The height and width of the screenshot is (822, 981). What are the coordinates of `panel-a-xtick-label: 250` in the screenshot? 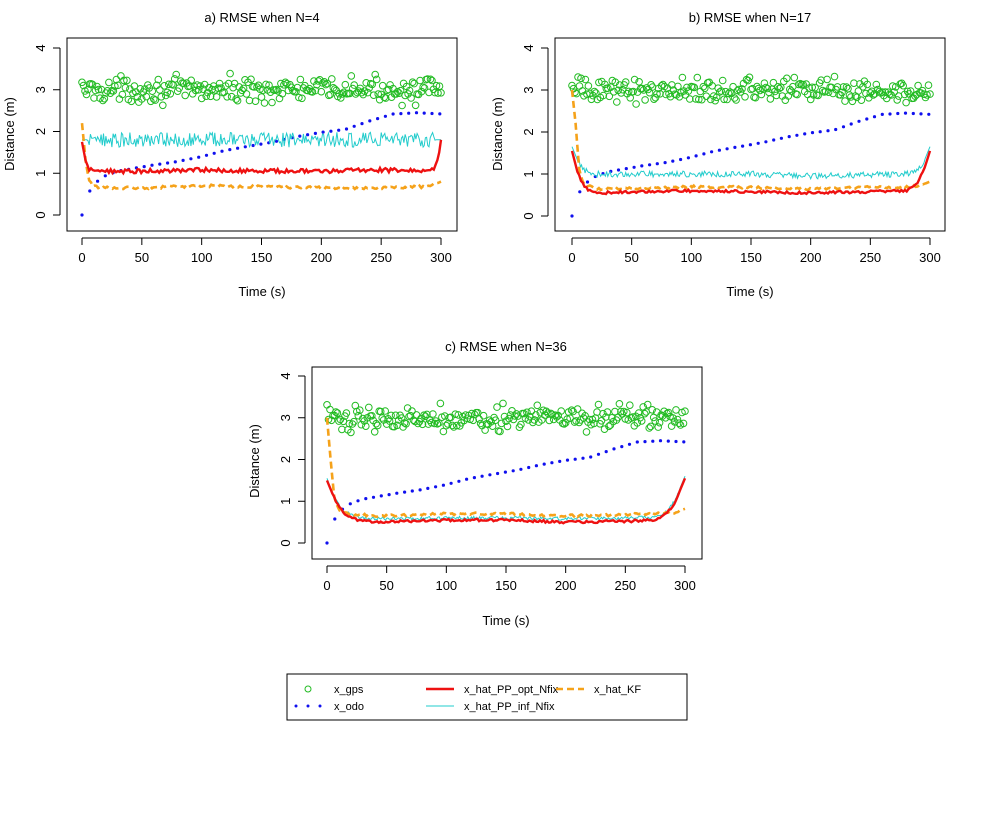 It's located at (381, 257).